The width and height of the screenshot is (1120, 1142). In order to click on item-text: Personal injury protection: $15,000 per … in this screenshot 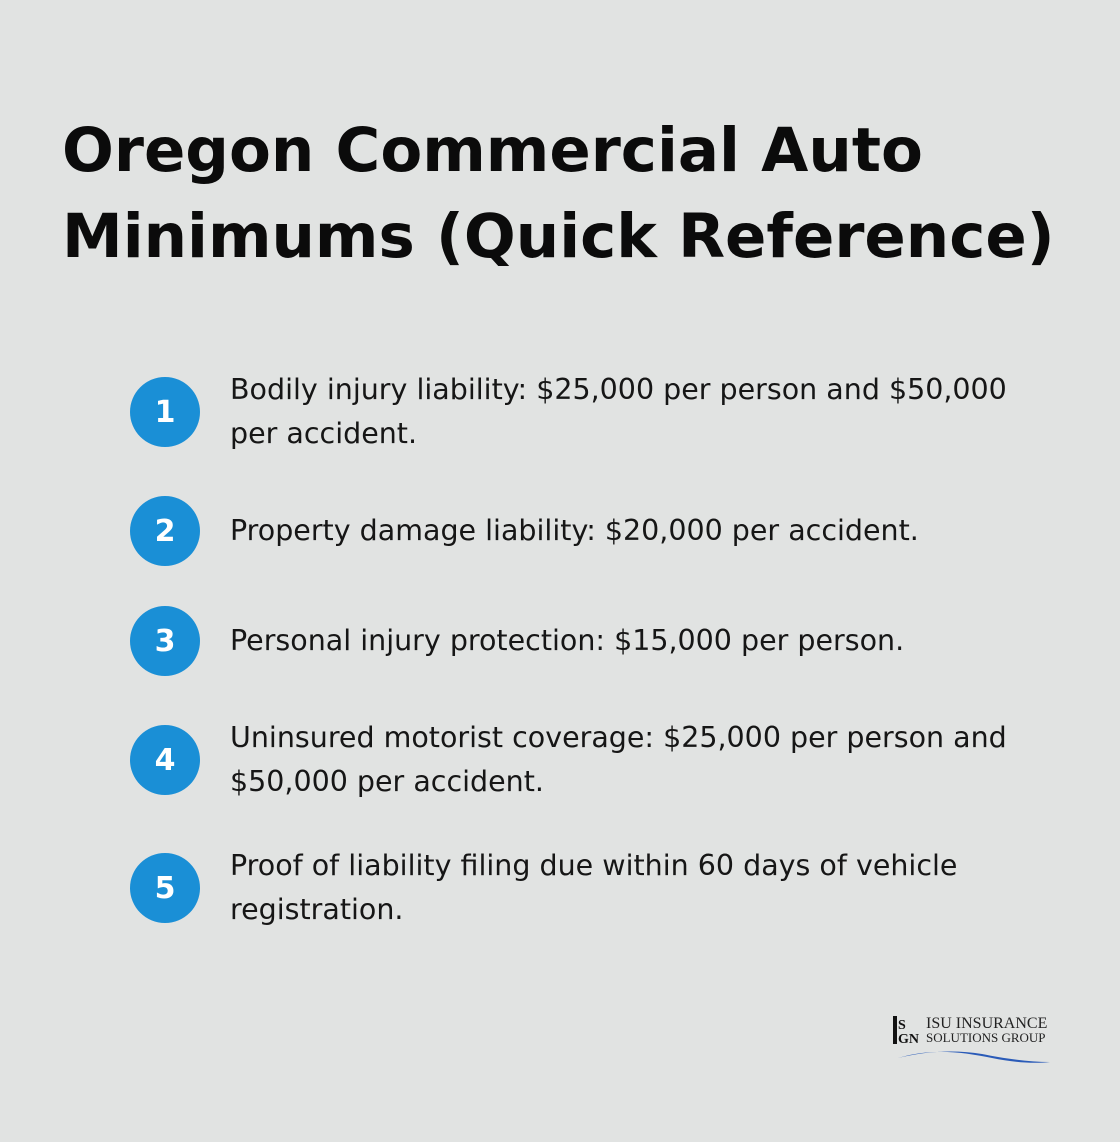, I will do `click(567, 640)`.